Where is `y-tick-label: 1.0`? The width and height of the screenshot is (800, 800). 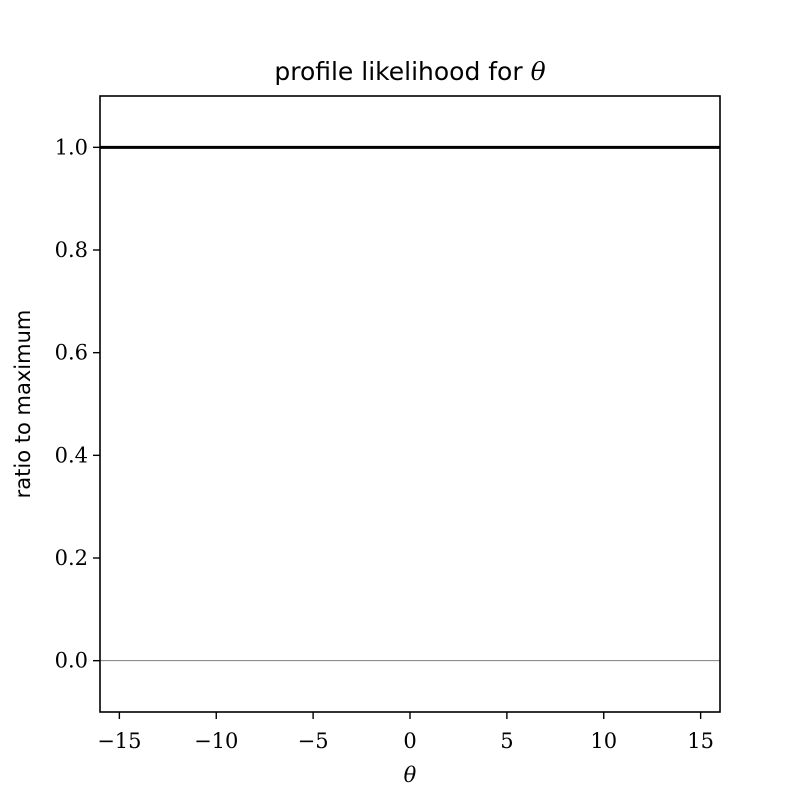
y-tick-label: 1.0 is located at coordinates (71, 147).